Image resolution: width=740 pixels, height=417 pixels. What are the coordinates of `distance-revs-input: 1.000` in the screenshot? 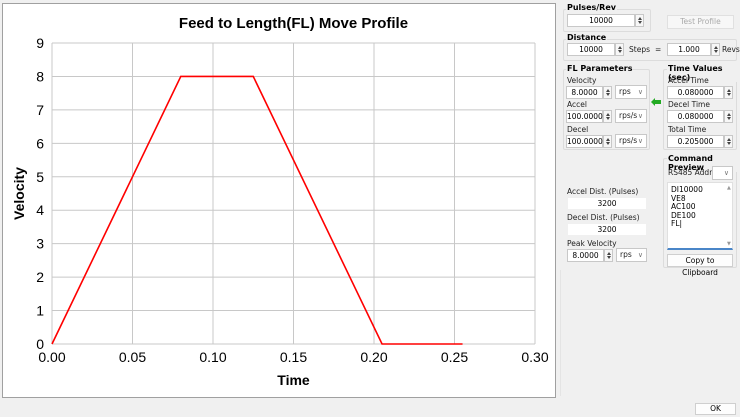 It's located at (689, 49).